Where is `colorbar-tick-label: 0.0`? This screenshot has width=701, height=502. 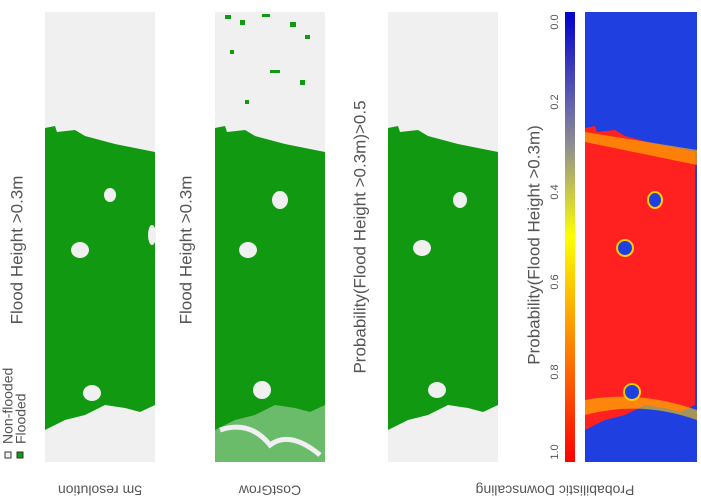 colorbar-tick-label: 0.0 is located at coordinates (555, 21).